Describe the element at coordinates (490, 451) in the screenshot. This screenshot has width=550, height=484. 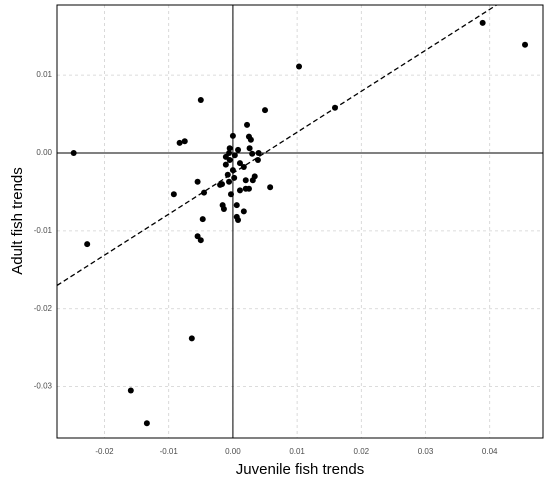
I see `x-tick-label: 0.04` at that location.